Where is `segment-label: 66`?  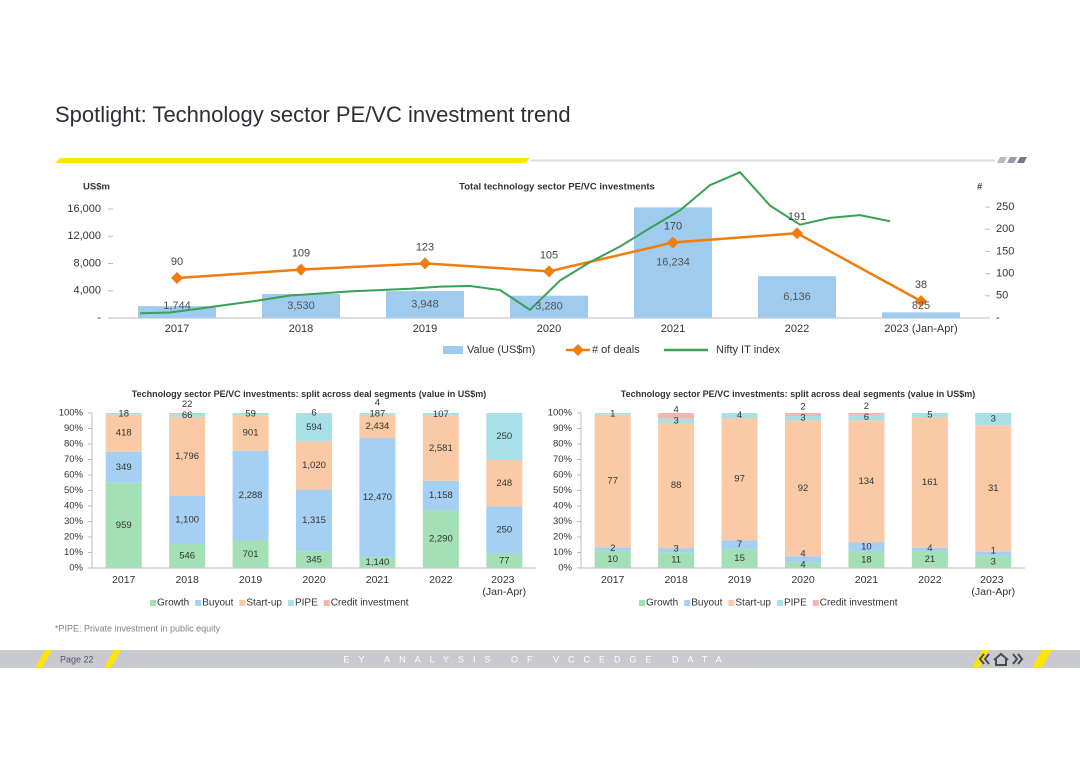
segment-label: 66 is located at coordinates (187, 415).